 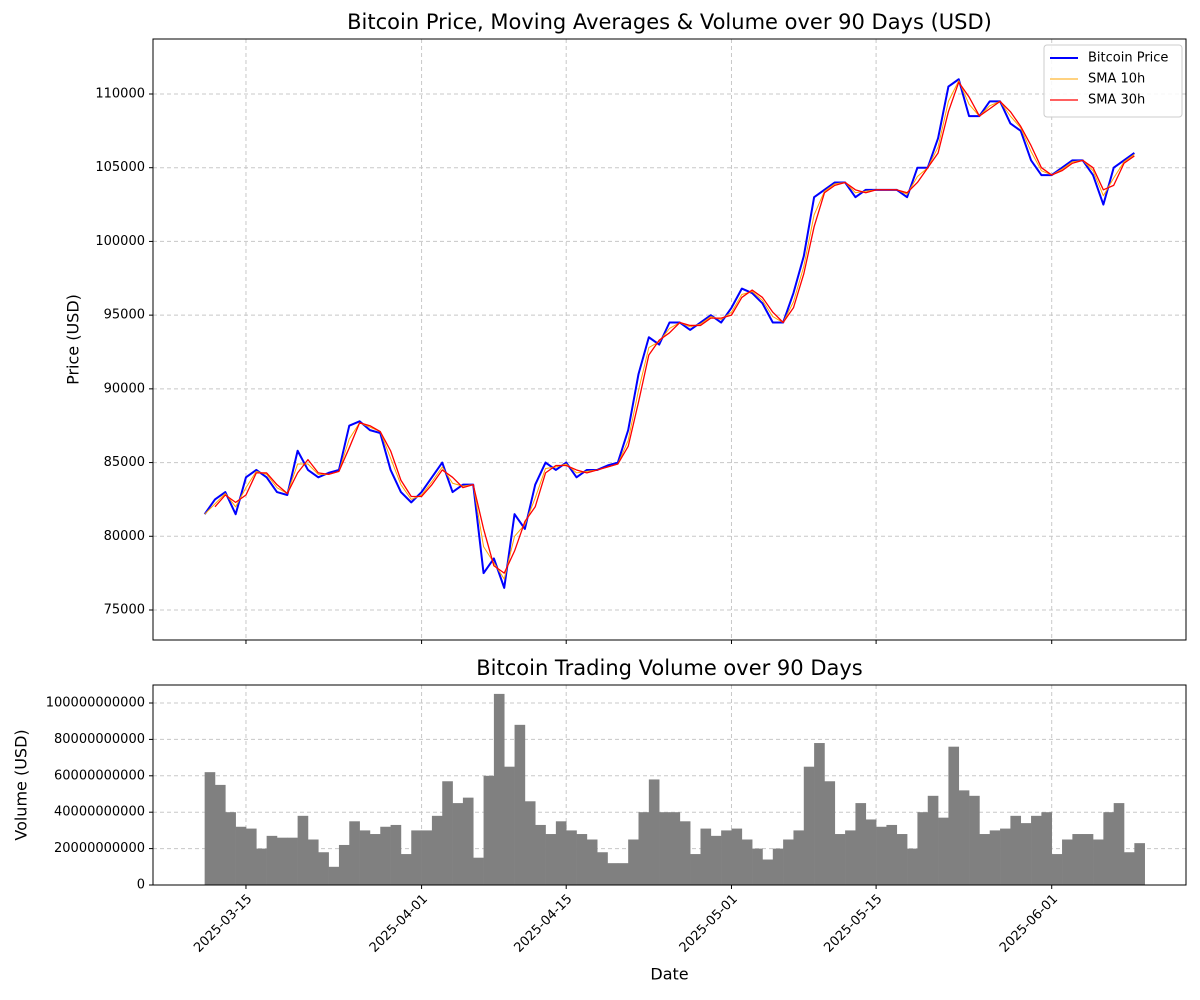 What do you see at coordinates (669, 668) in the screenshot?
I see `chart-title: Bitcoin Trading Volume over 90 Days` at bounding box center [669, 668].